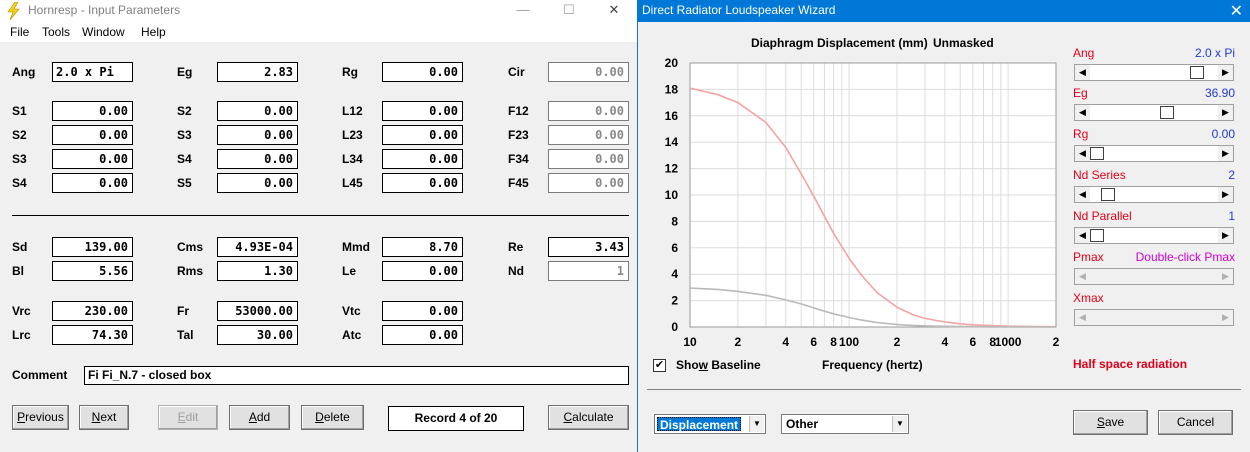  Describe the element at coordinates (569, 9) in the screenshot. I see `maximize-button: ☐` at that location.